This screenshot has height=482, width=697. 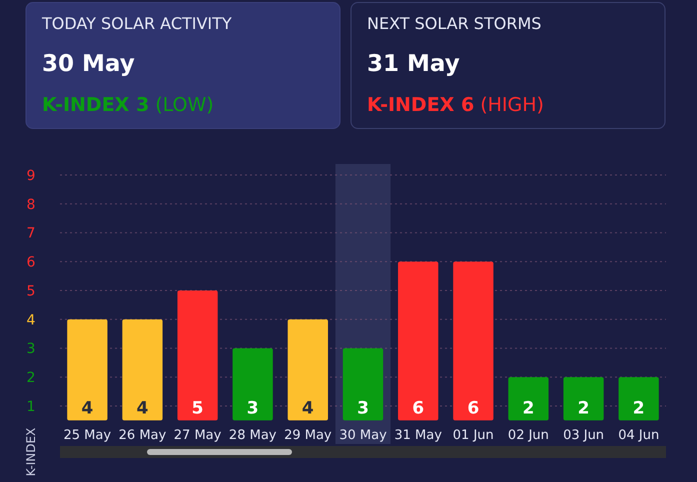 I want to click on text: K-INDEX 3, so click(x=96, y=105).